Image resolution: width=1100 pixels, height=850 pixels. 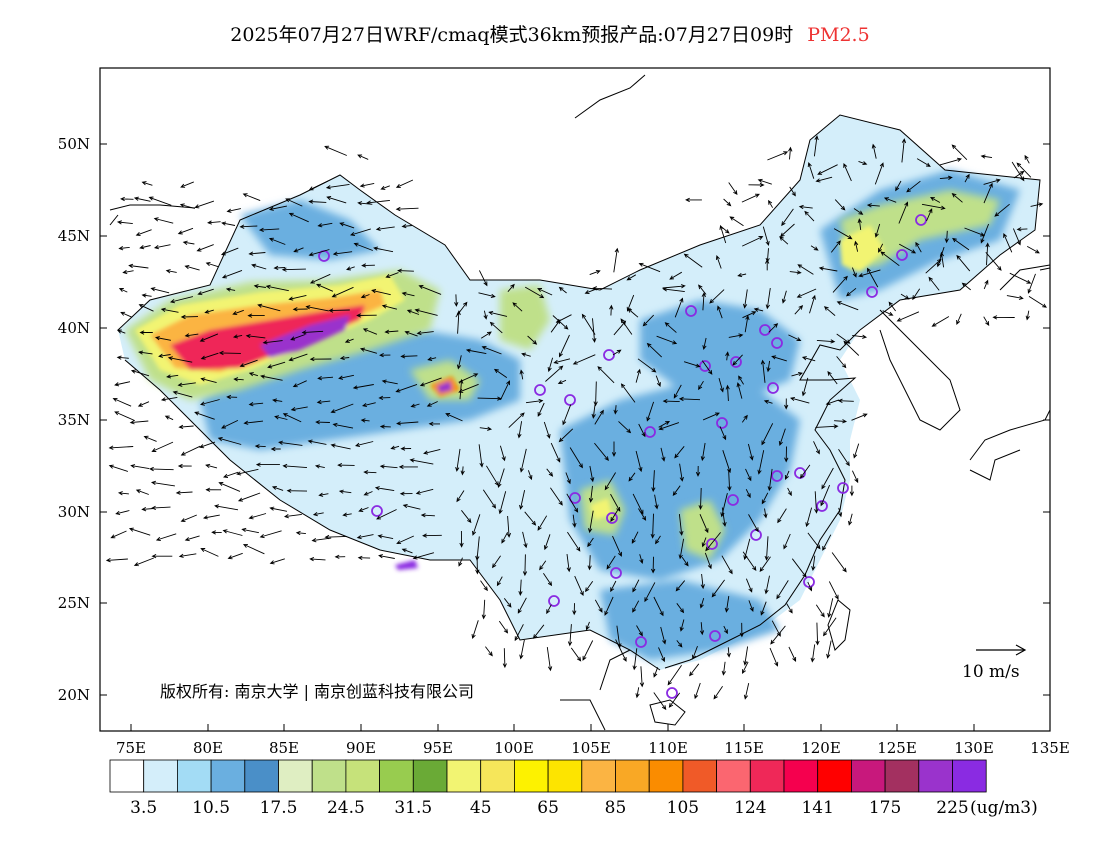 What do you see at coordinates (1024, 277) in the screenshot?
I see `russia-coast` at bounding box center [1024, 277].